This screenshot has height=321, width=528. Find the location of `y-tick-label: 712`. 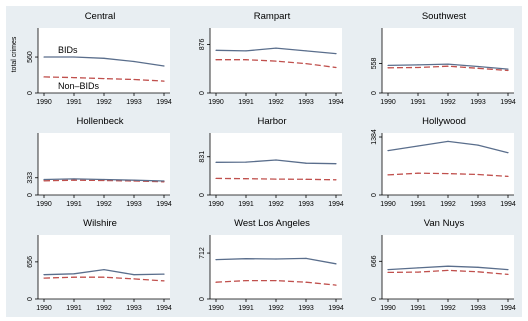

y-tick-label: 712 is located at coordinates (202, 253).